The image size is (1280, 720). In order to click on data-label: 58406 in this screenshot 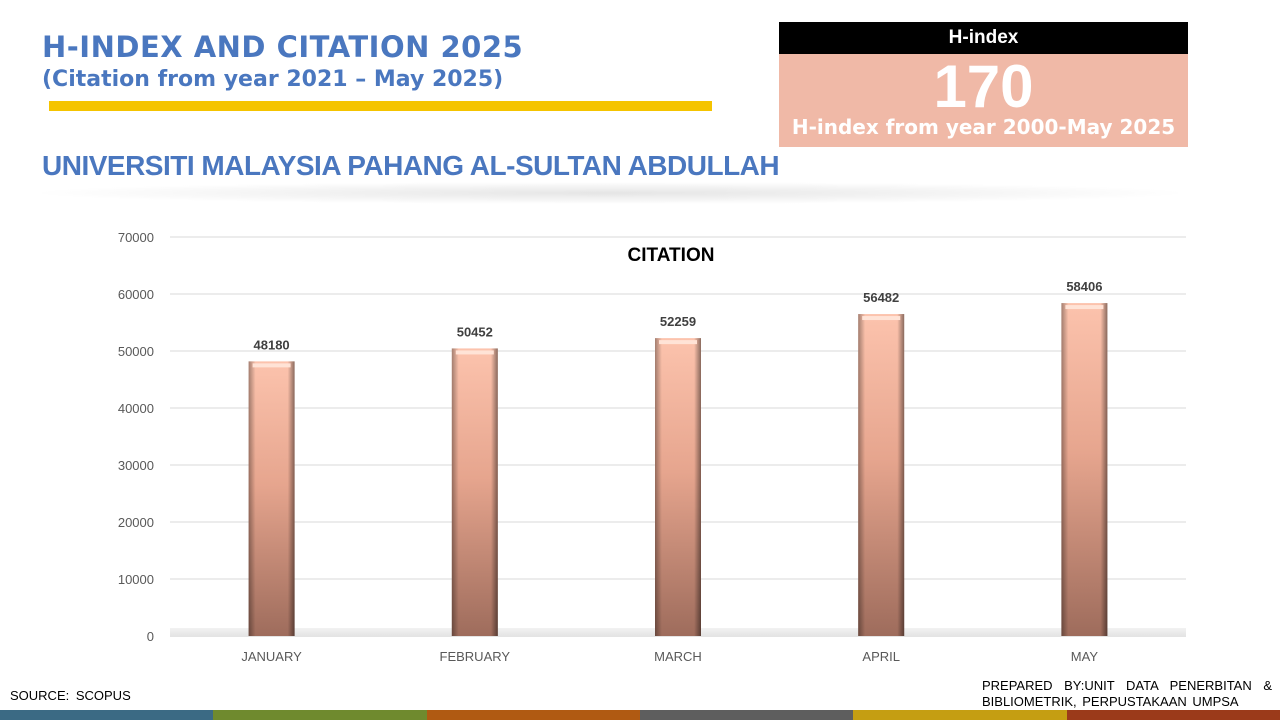, I will do `click(1084, 286)`.